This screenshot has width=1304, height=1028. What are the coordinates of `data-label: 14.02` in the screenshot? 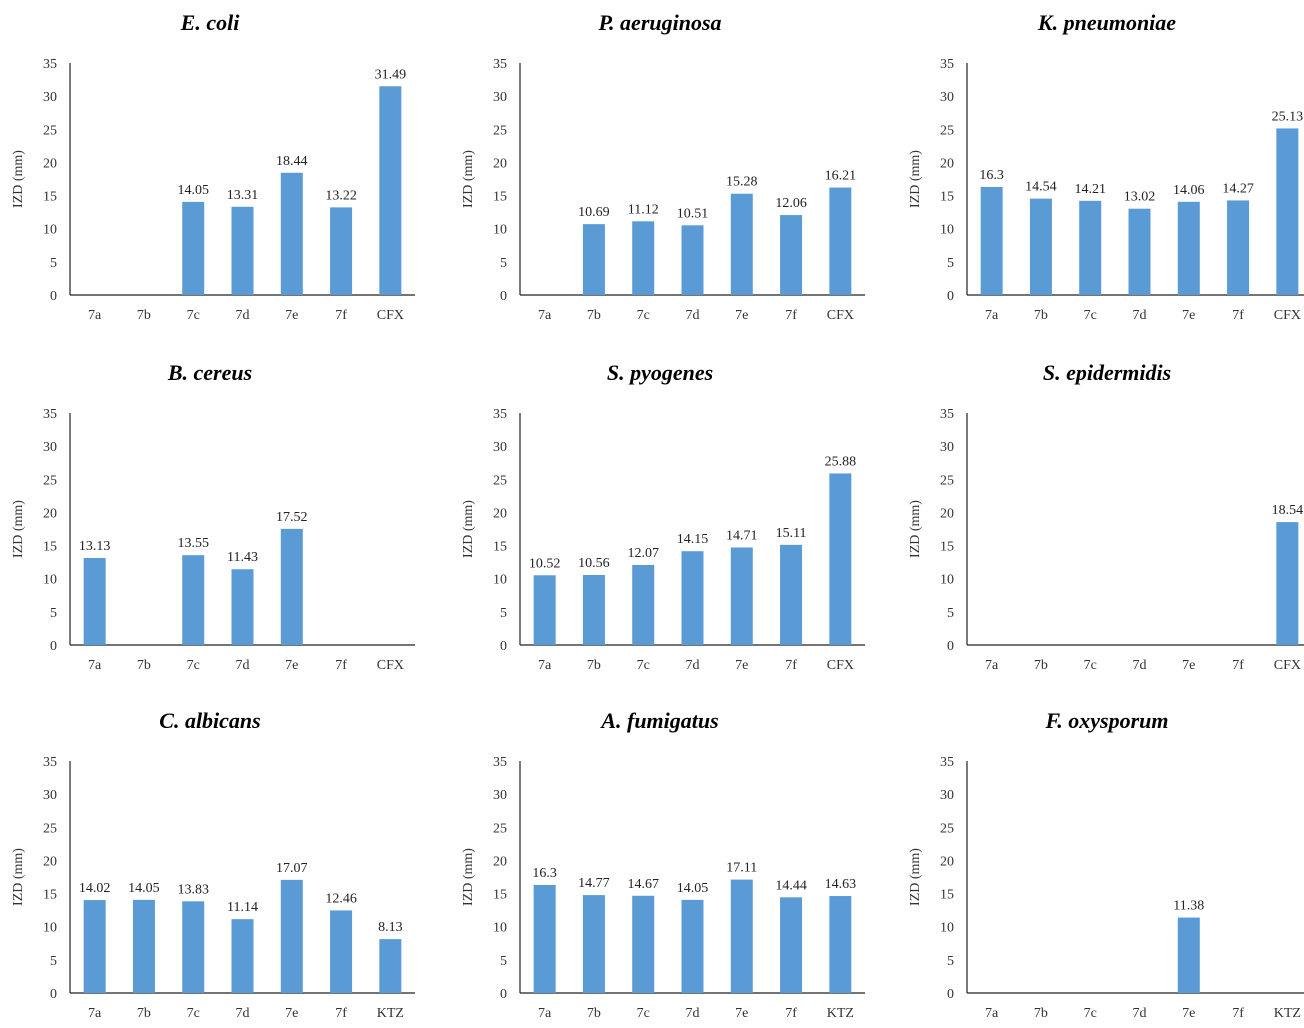 It's located at (95, 888).